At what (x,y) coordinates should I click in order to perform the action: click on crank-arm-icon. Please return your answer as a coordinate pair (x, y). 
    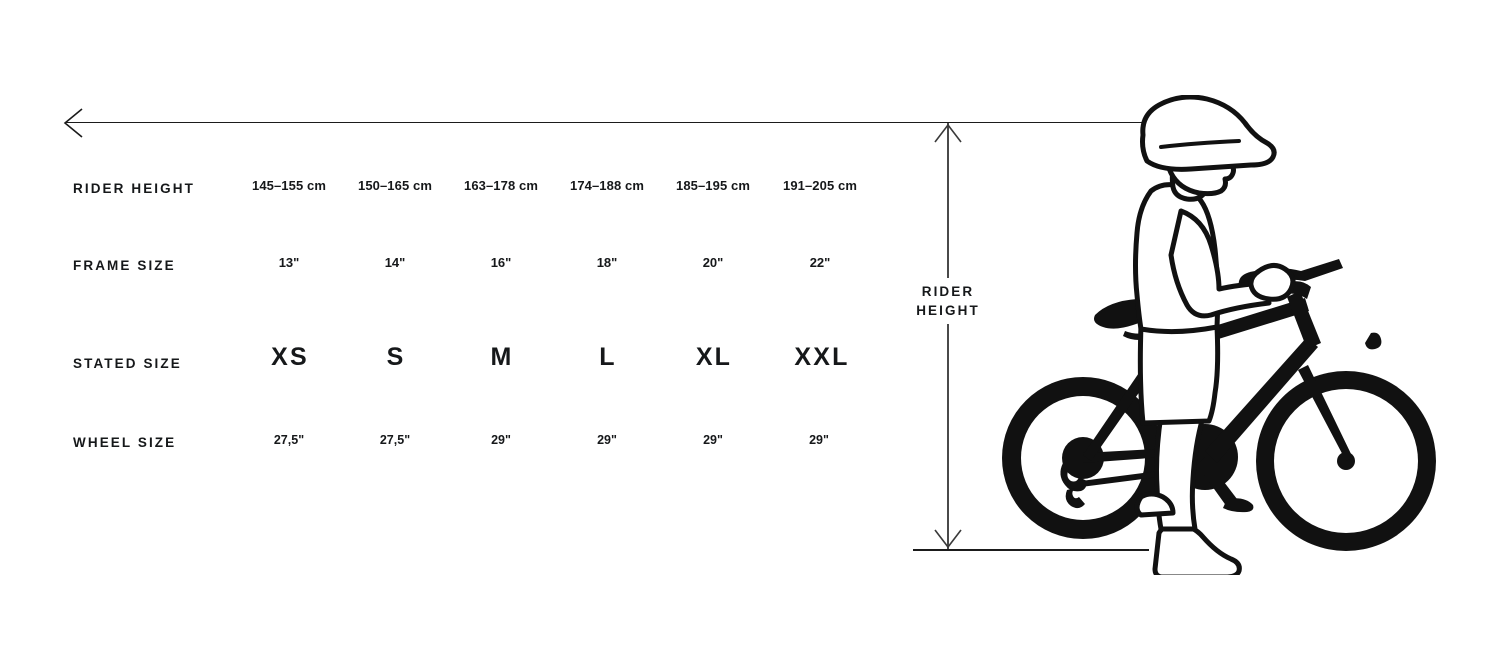
    Looking at the image, I should click on (1217, 482).